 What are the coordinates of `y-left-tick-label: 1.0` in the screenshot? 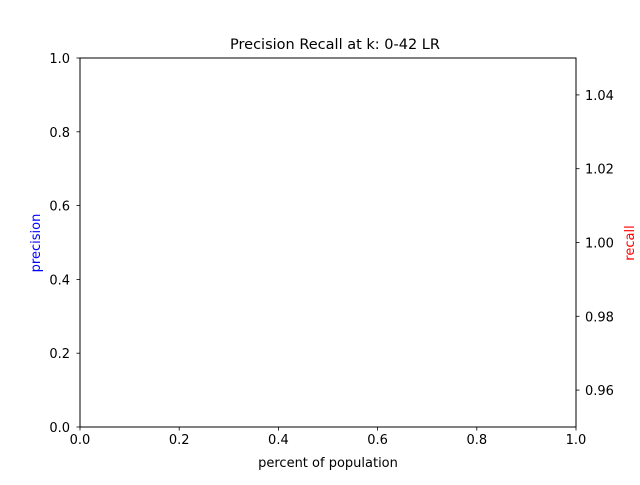 It's located at (59, 59).